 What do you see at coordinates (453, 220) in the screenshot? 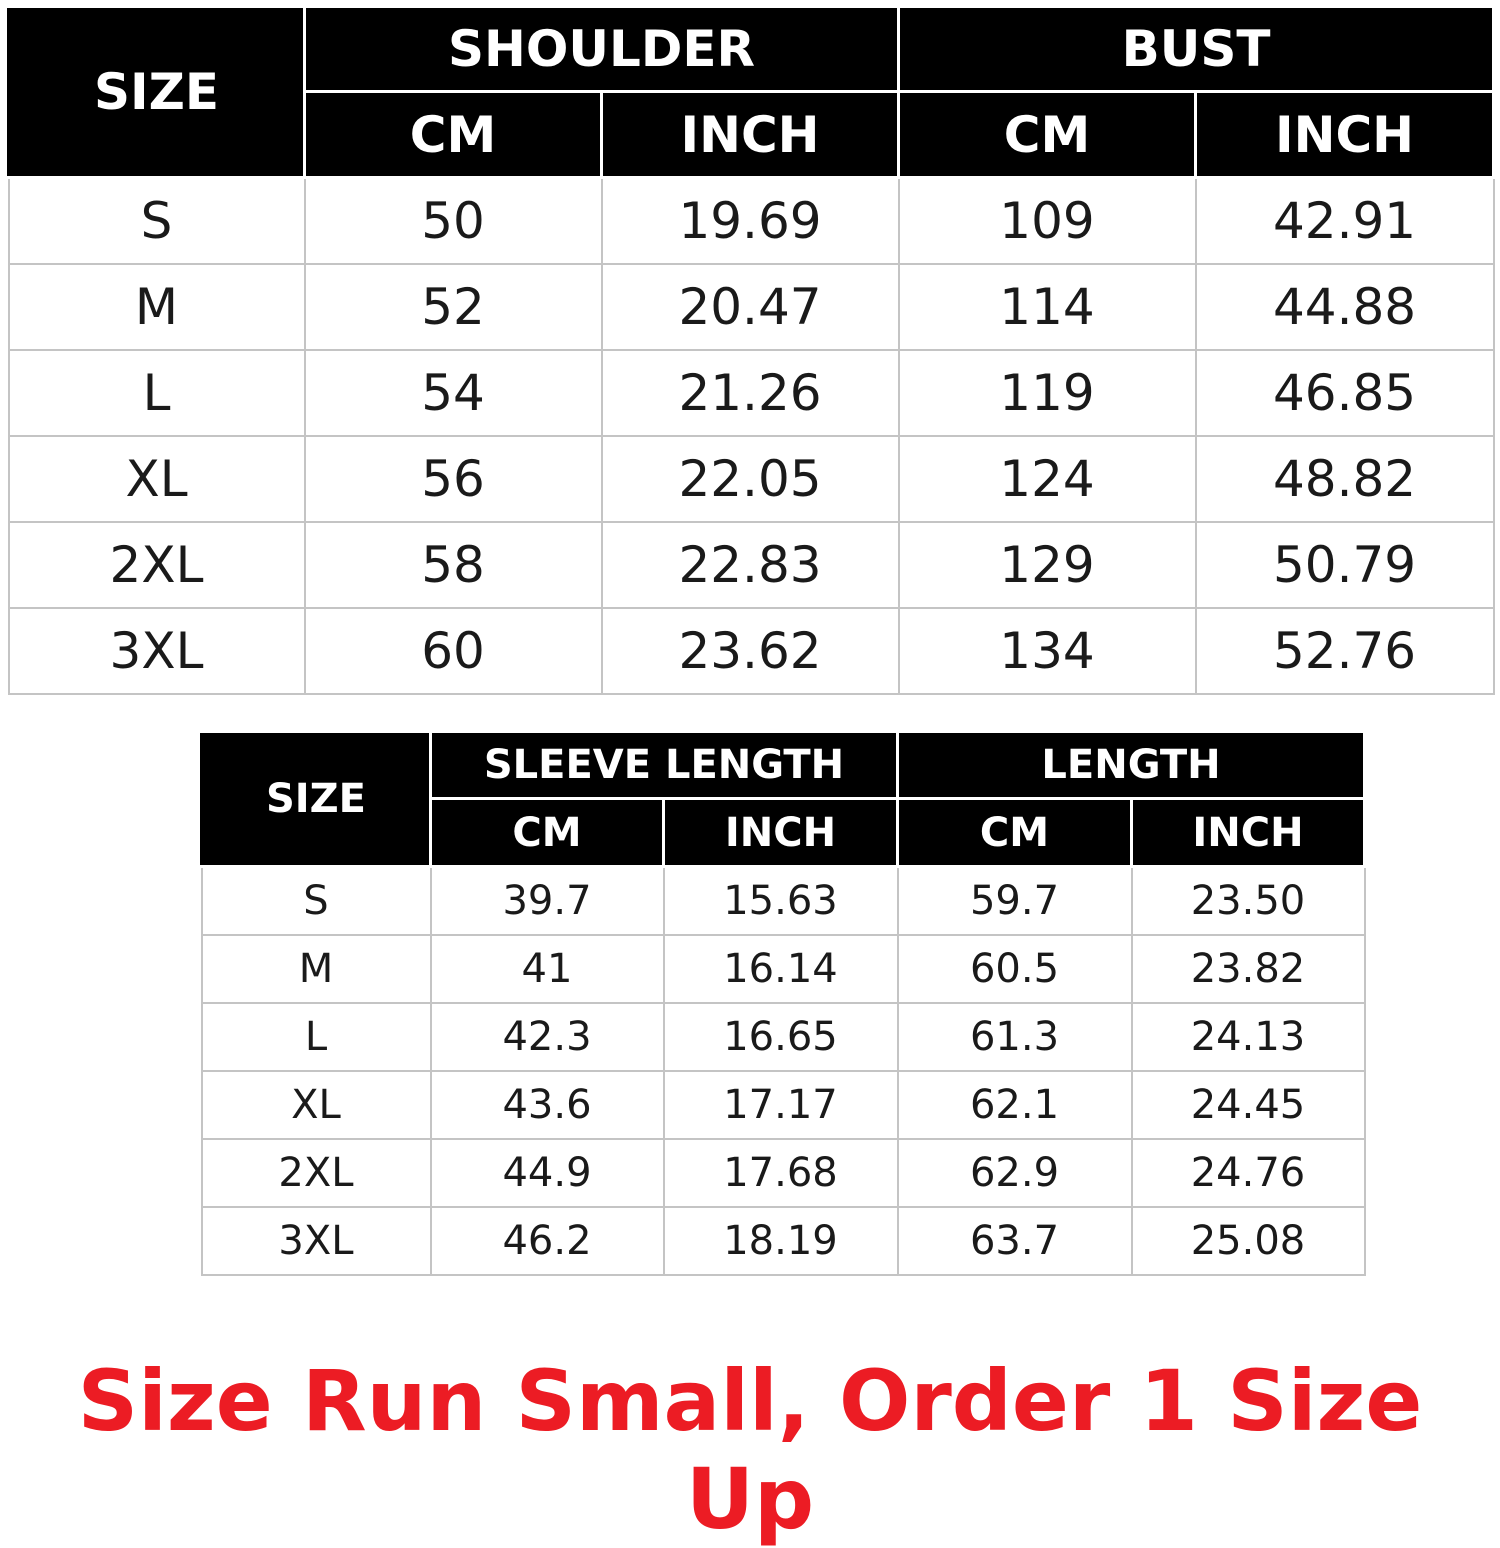
I see `value-cell: 50` at bounding box center [453, 220].